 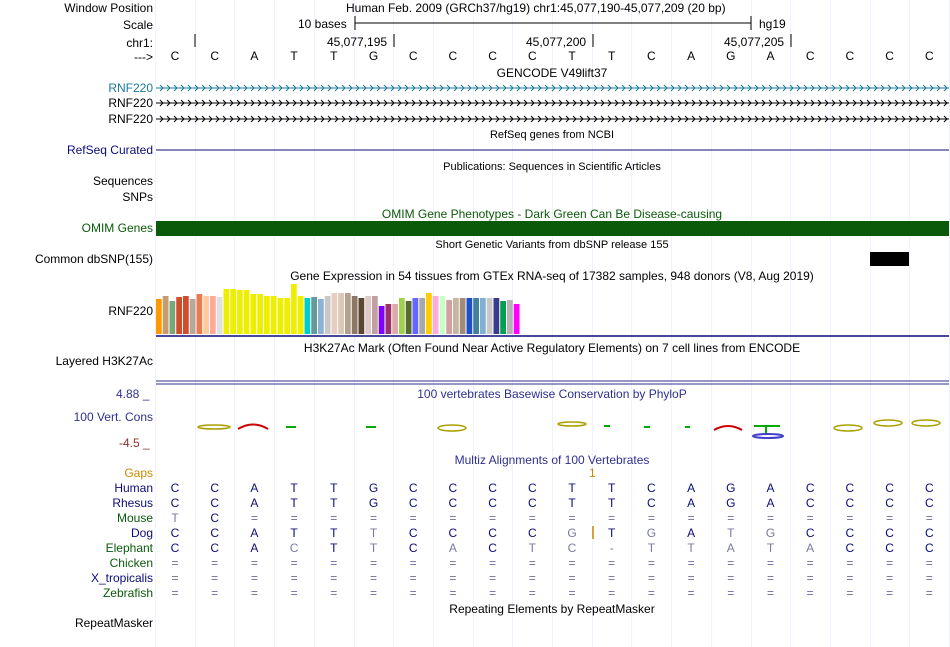 What do you see at coordinates (552, 73) in the screenshot?
I see `gencode-title: GENCODE V49lift37` at bounding box center [552, 73].